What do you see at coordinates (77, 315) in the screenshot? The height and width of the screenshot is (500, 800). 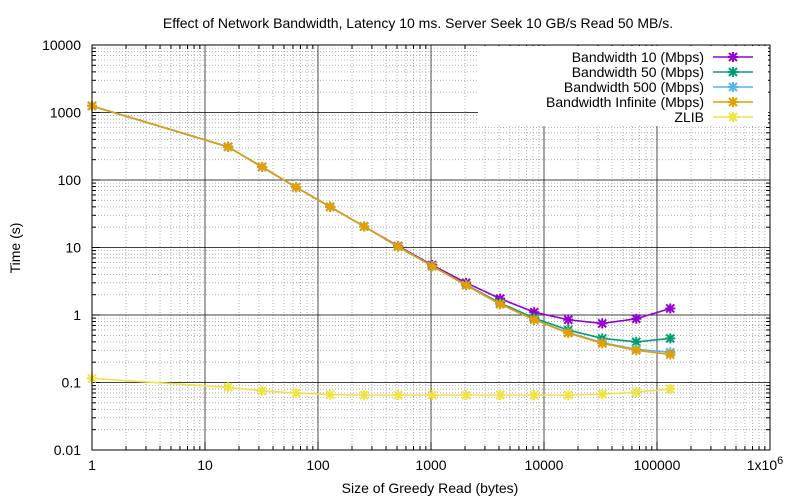 I see `y-tick-label: 1` at bounding box center [77, 315].